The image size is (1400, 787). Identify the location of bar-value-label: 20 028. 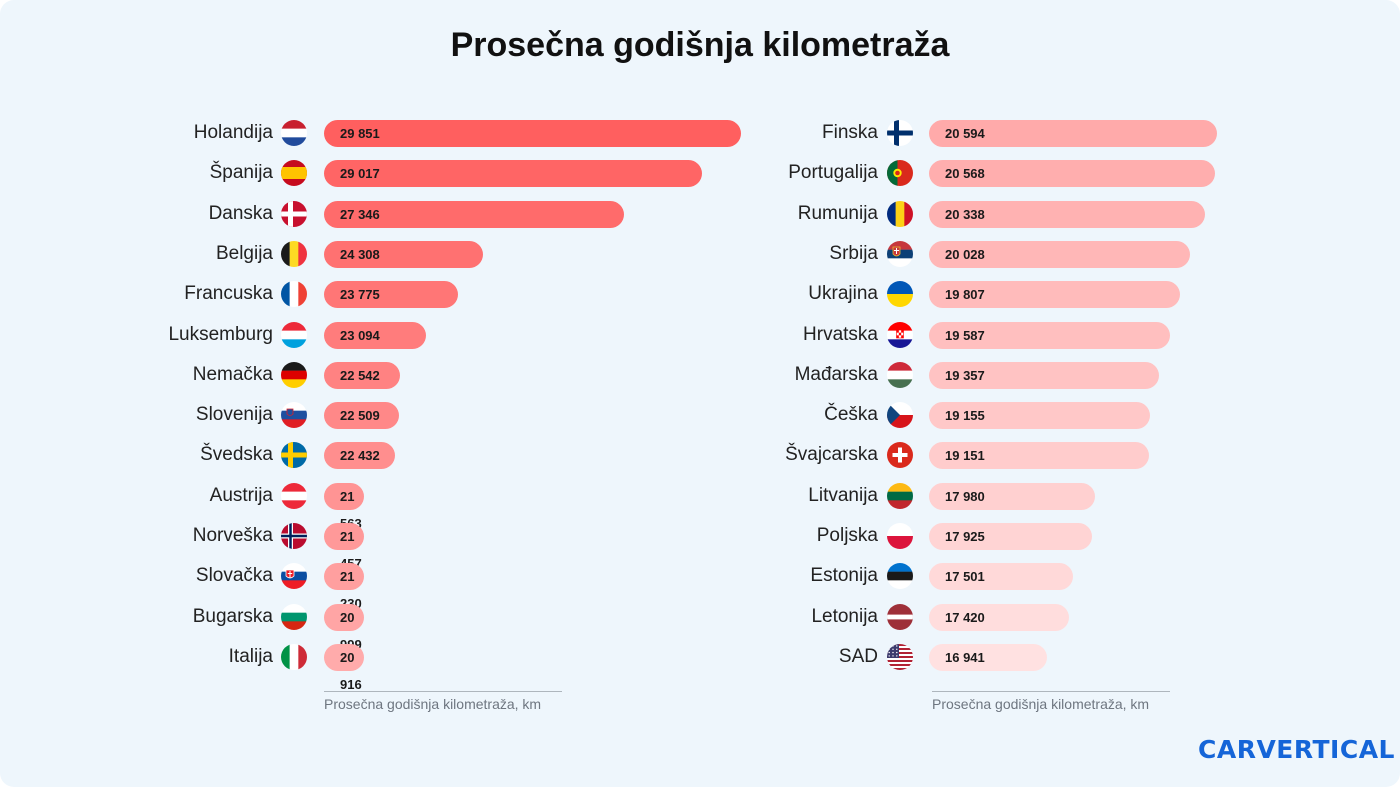
(965, 254).